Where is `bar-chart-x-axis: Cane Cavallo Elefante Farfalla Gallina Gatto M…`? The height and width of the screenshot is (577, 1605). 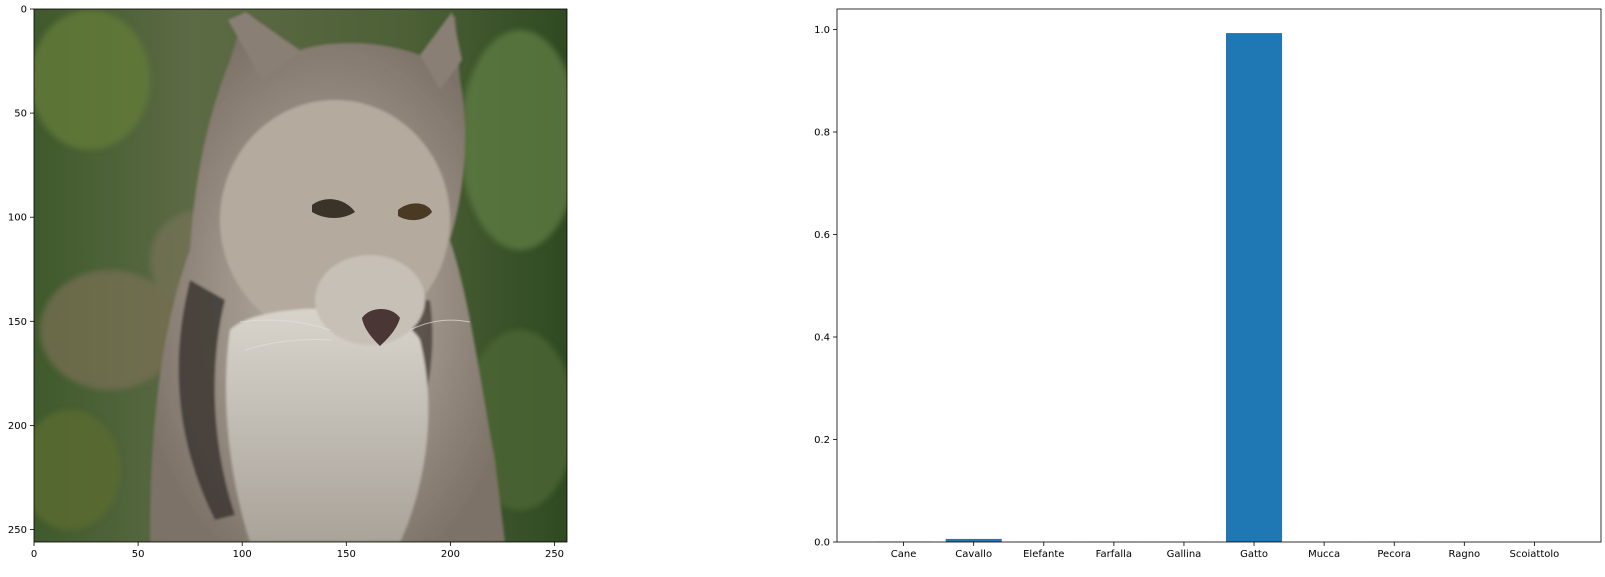 bar-chart-x-axis: Cane Cavallo Elefante Farfalla Gallina Gatto M… is located at coordinates (1225, 551).